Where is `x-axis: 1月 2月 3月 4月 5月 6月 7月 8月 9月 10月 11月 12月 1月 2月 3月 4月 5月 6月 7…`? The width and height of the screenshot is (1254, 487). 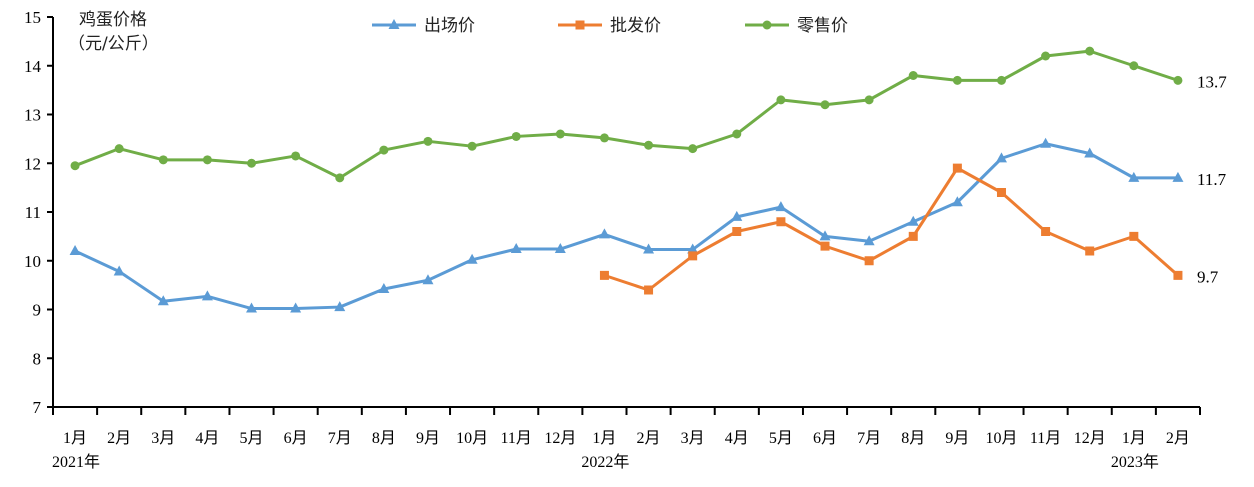 x-axis: 1月 2月 3月 4月 5月 6月 7月 8月 9月 10月 11月 12月 1月 2月 3月 4月 5月 6月 7… is located at coordinates (626, 438).